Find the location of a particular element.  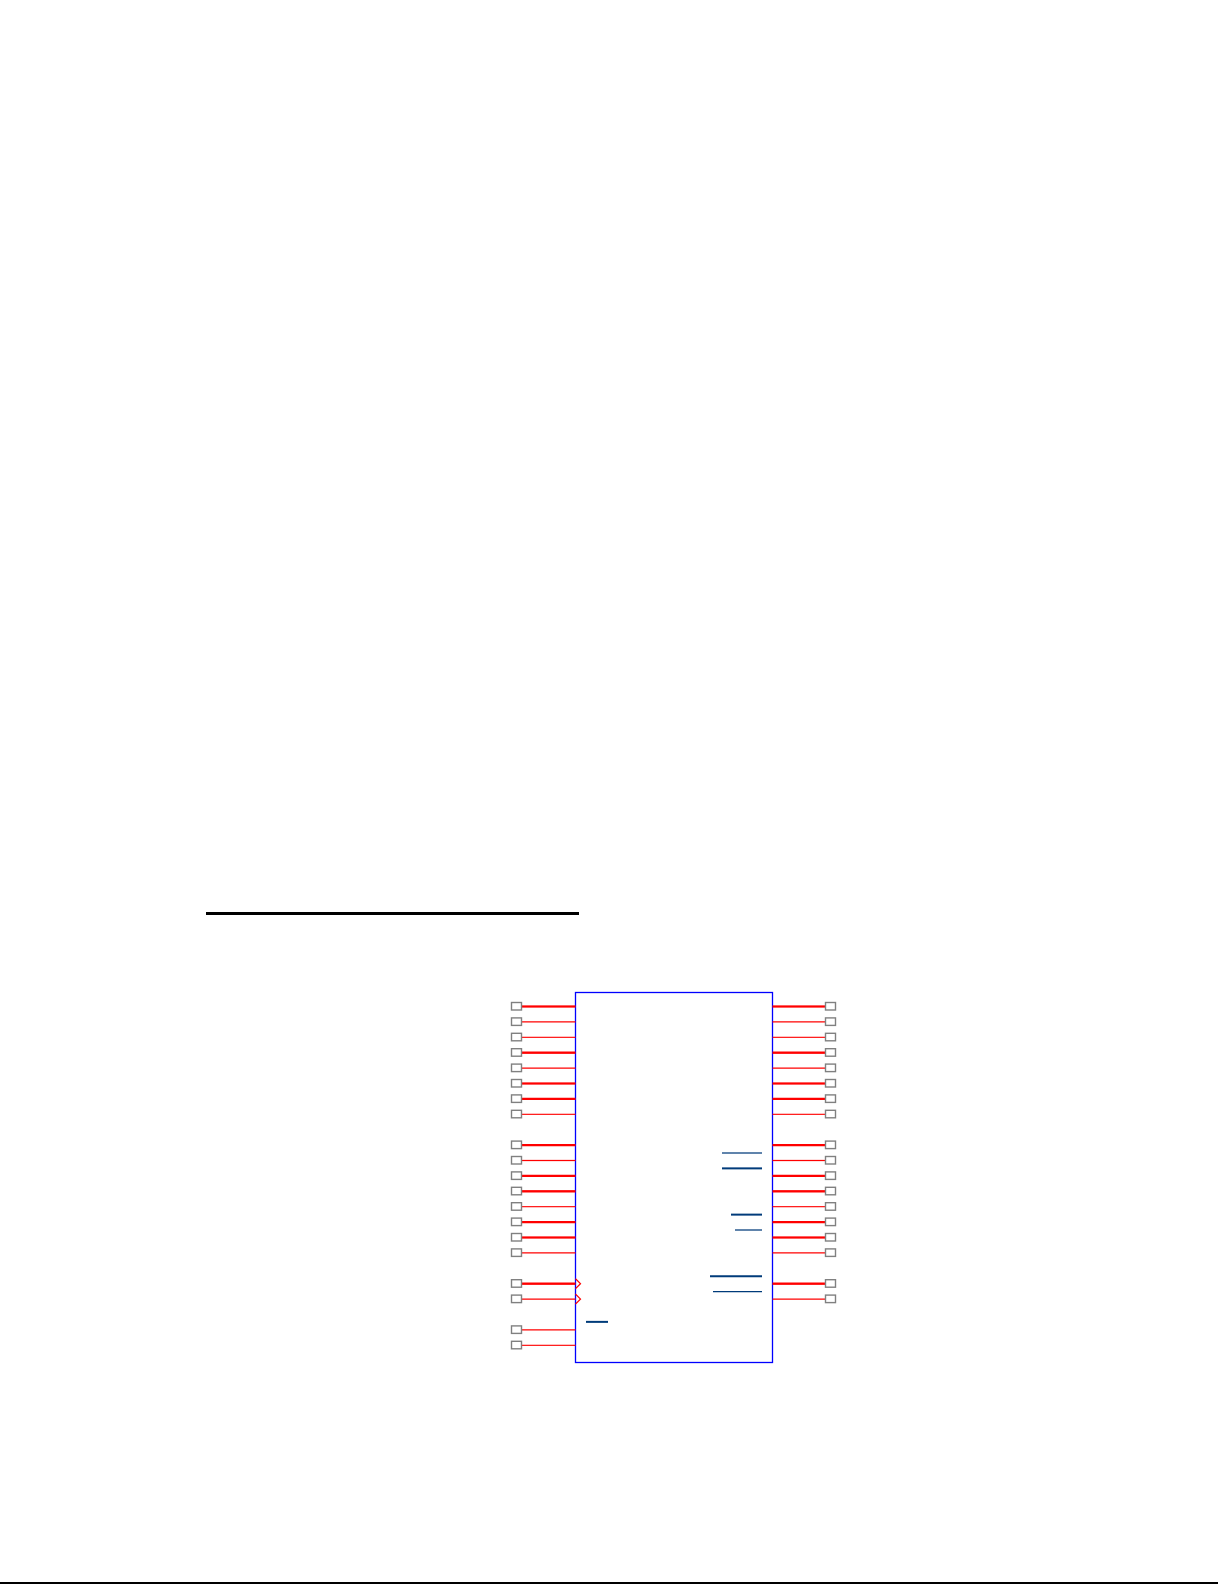

page-footer-rule is located at coordinates (609, 1583).